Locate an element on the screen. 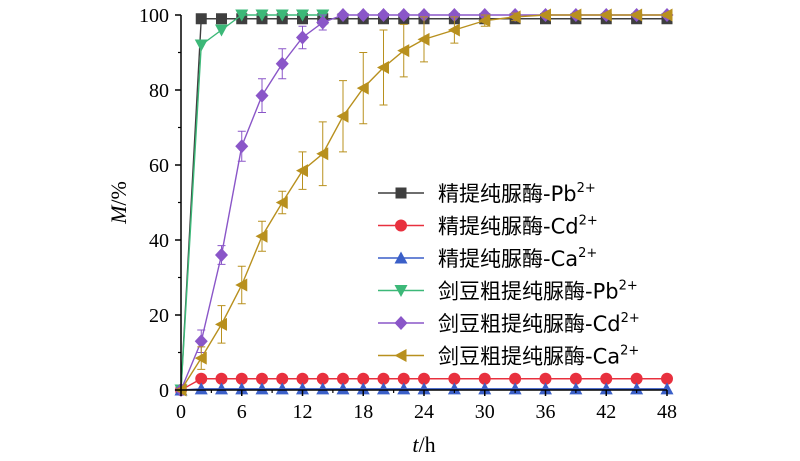 Image resolution: width=800 pixels, height=461 pixels. x-tick-label: 18 is located at coordinates (363, 412).